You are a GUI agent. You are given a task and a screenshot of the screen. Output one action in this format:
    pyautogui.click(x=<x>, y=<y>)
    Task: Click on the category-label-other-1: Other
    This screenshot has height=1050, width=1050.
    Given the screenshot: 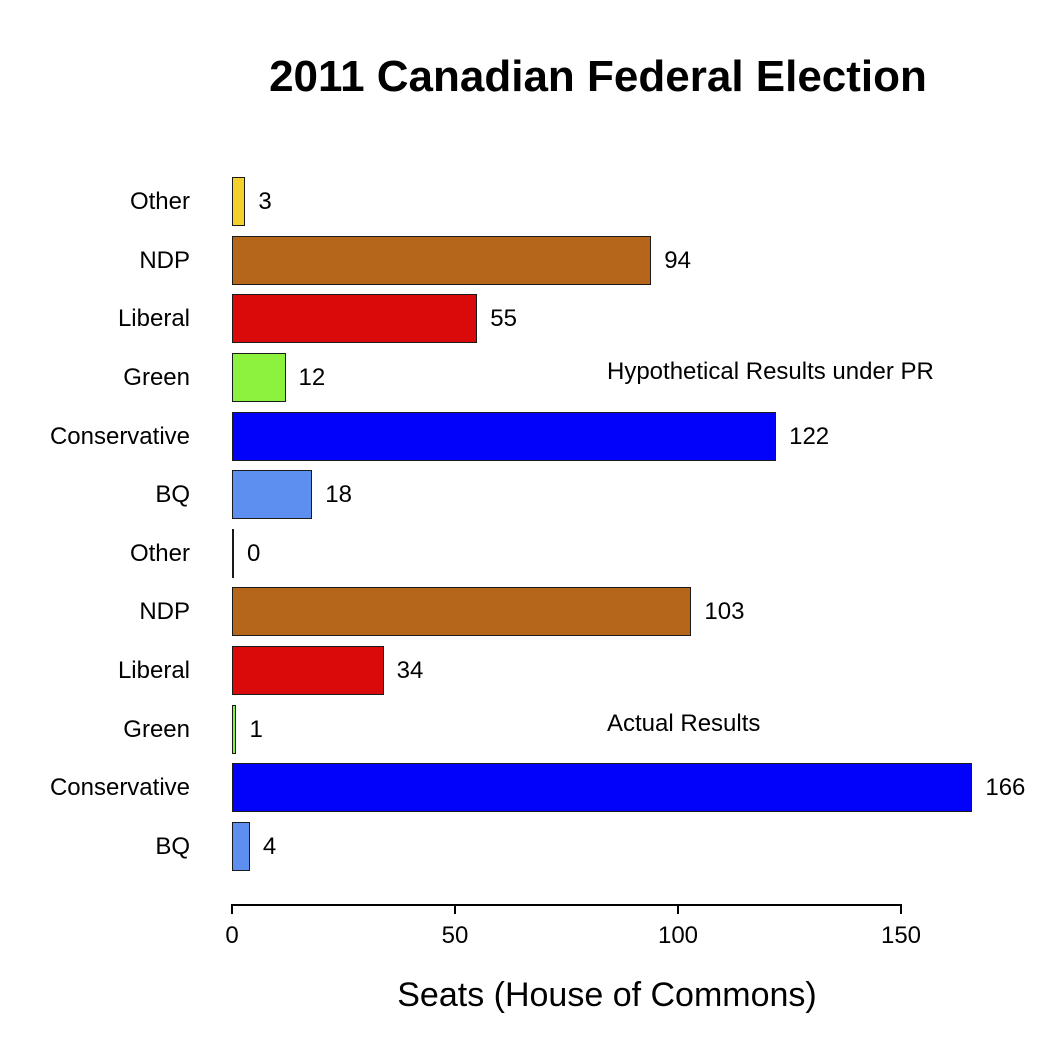 What is the action you would take?
    pyautogui.click(x=159, y=553)
    